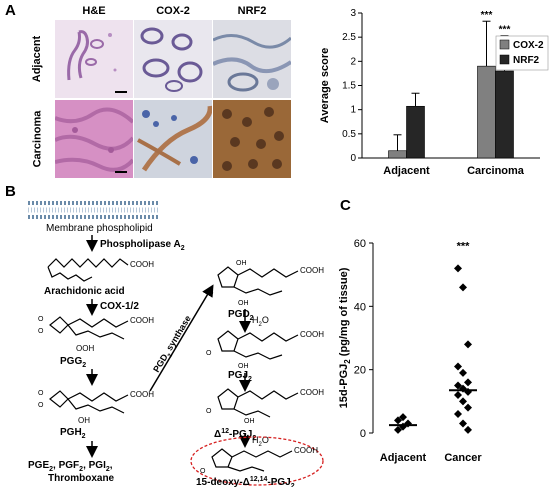  Describe the element at coordinates (349, 86) in the screenshot. I see `y-tick-label: 1.5` at that location.